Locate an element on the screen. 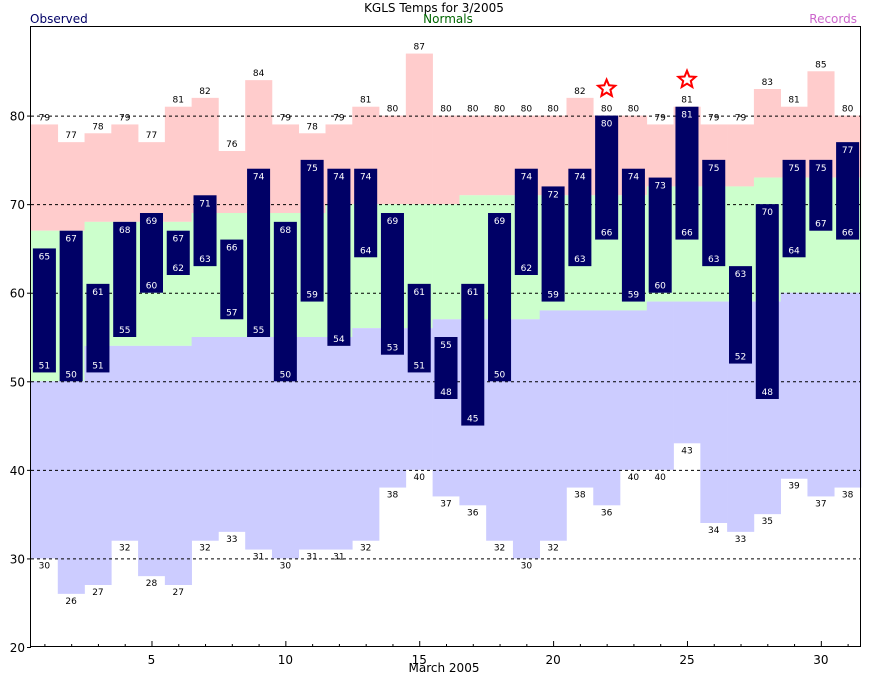 The width and height of the screenshot is (870, 676). record-high-label: 87 is located at coordinates (418, 48).